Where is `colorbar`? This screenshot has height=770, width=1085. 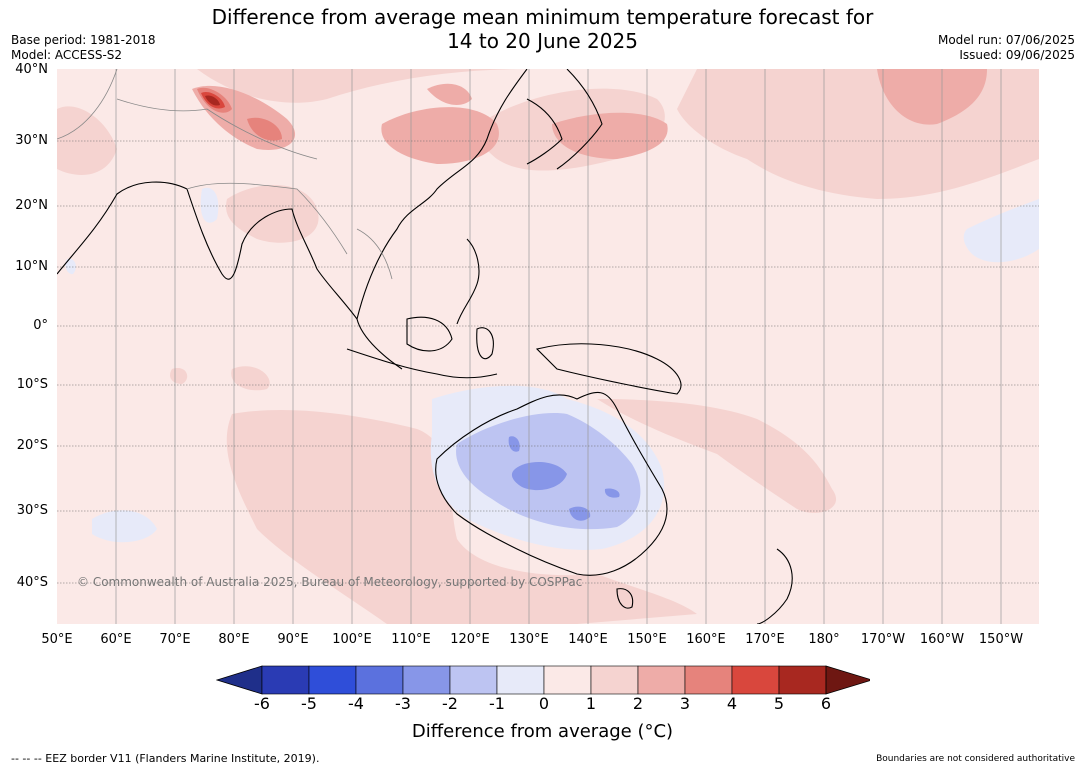
colorbar is located at coordinates (543, 680).